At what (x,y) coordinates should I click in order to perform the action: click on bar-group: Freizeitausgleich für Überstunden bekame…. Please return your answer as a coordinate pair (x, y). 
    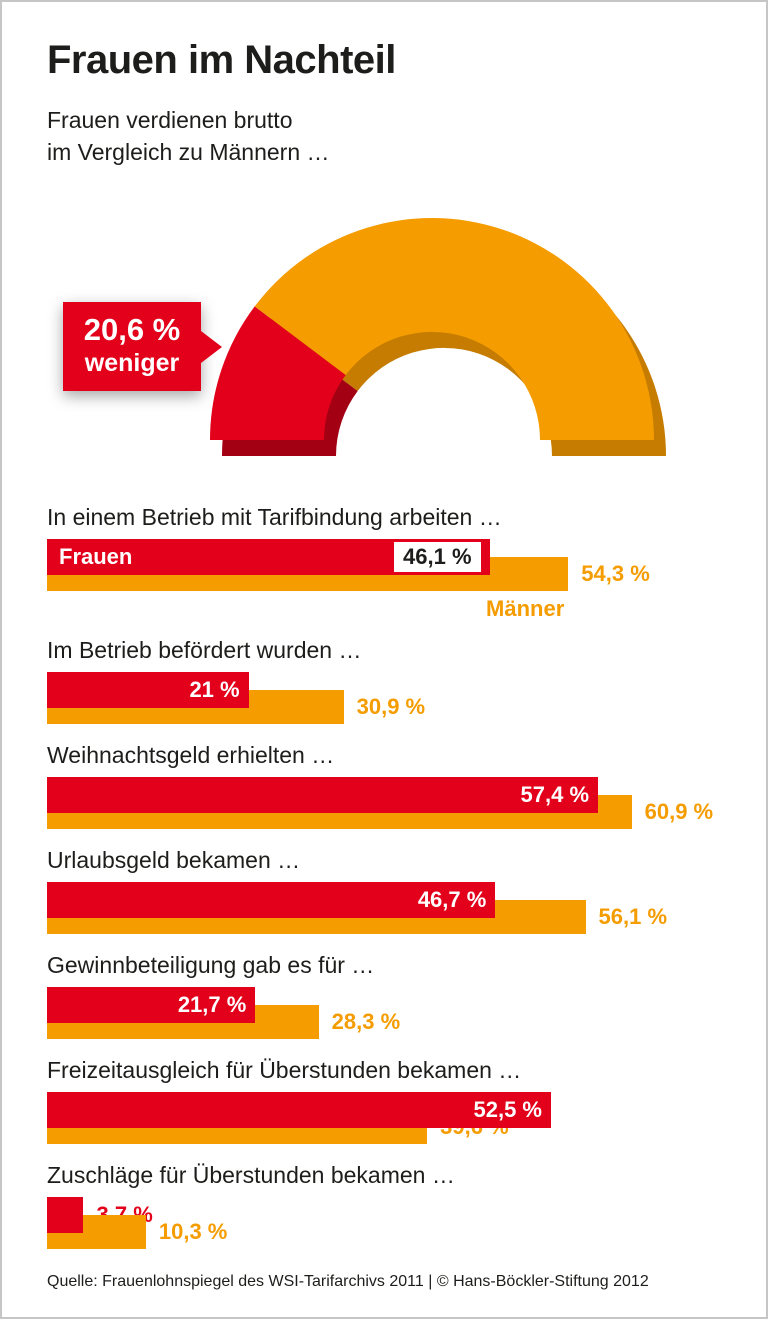
    Looking at the image, I should click on (384, 1100).